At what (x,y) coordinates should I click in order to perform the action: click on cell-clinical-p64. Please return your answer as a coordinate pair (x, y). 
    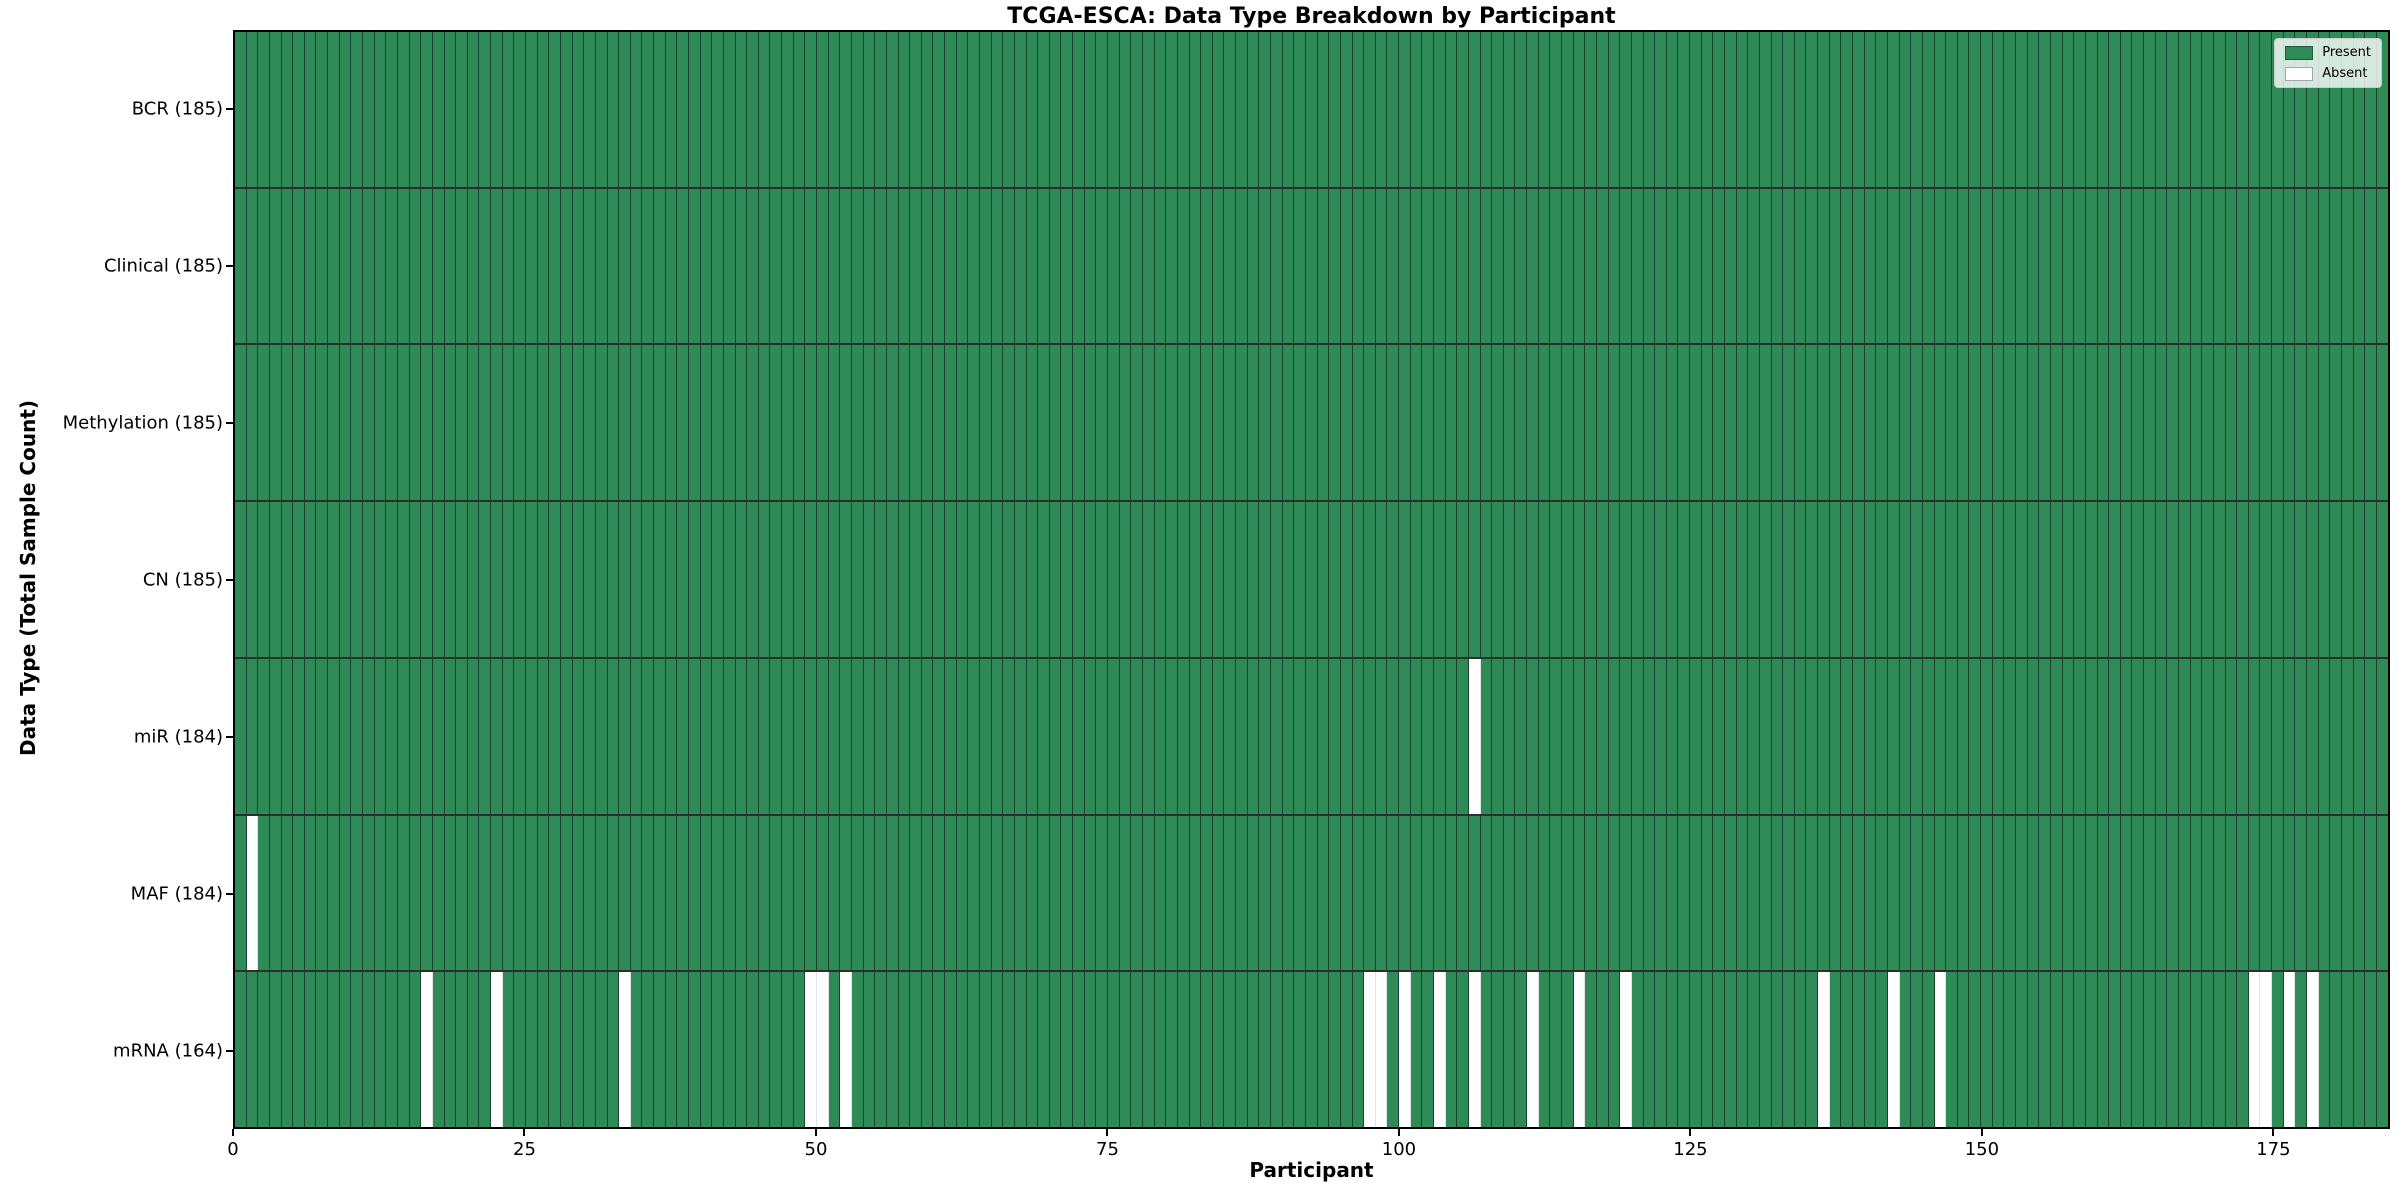
    Looking at the image, I should click on (986, 266).